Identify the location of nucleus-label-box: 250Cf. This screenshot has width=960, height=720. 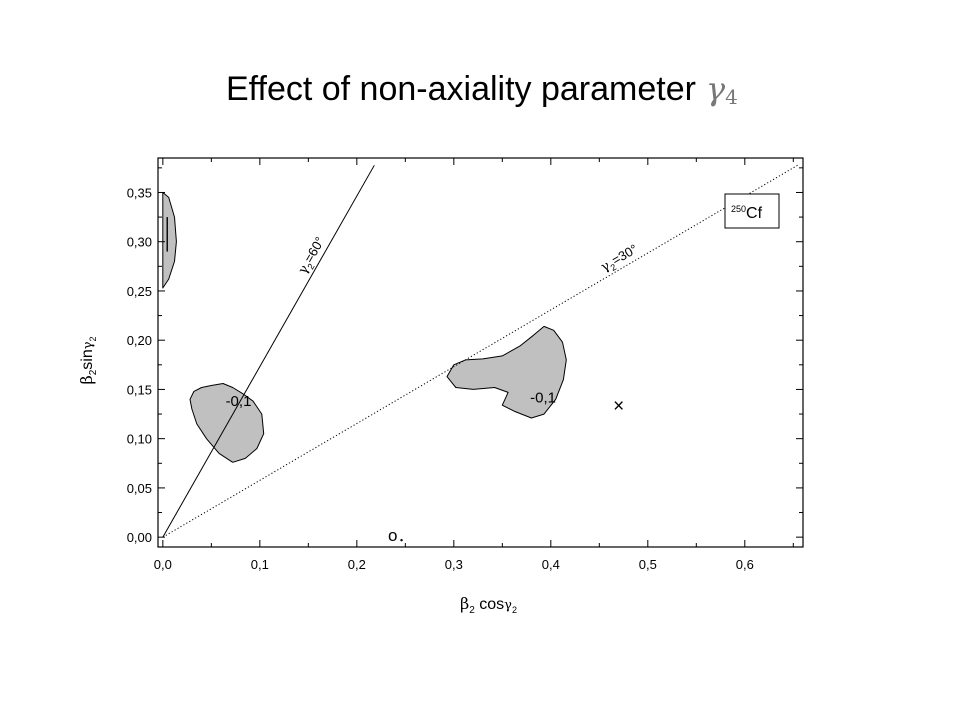
(752, 211).